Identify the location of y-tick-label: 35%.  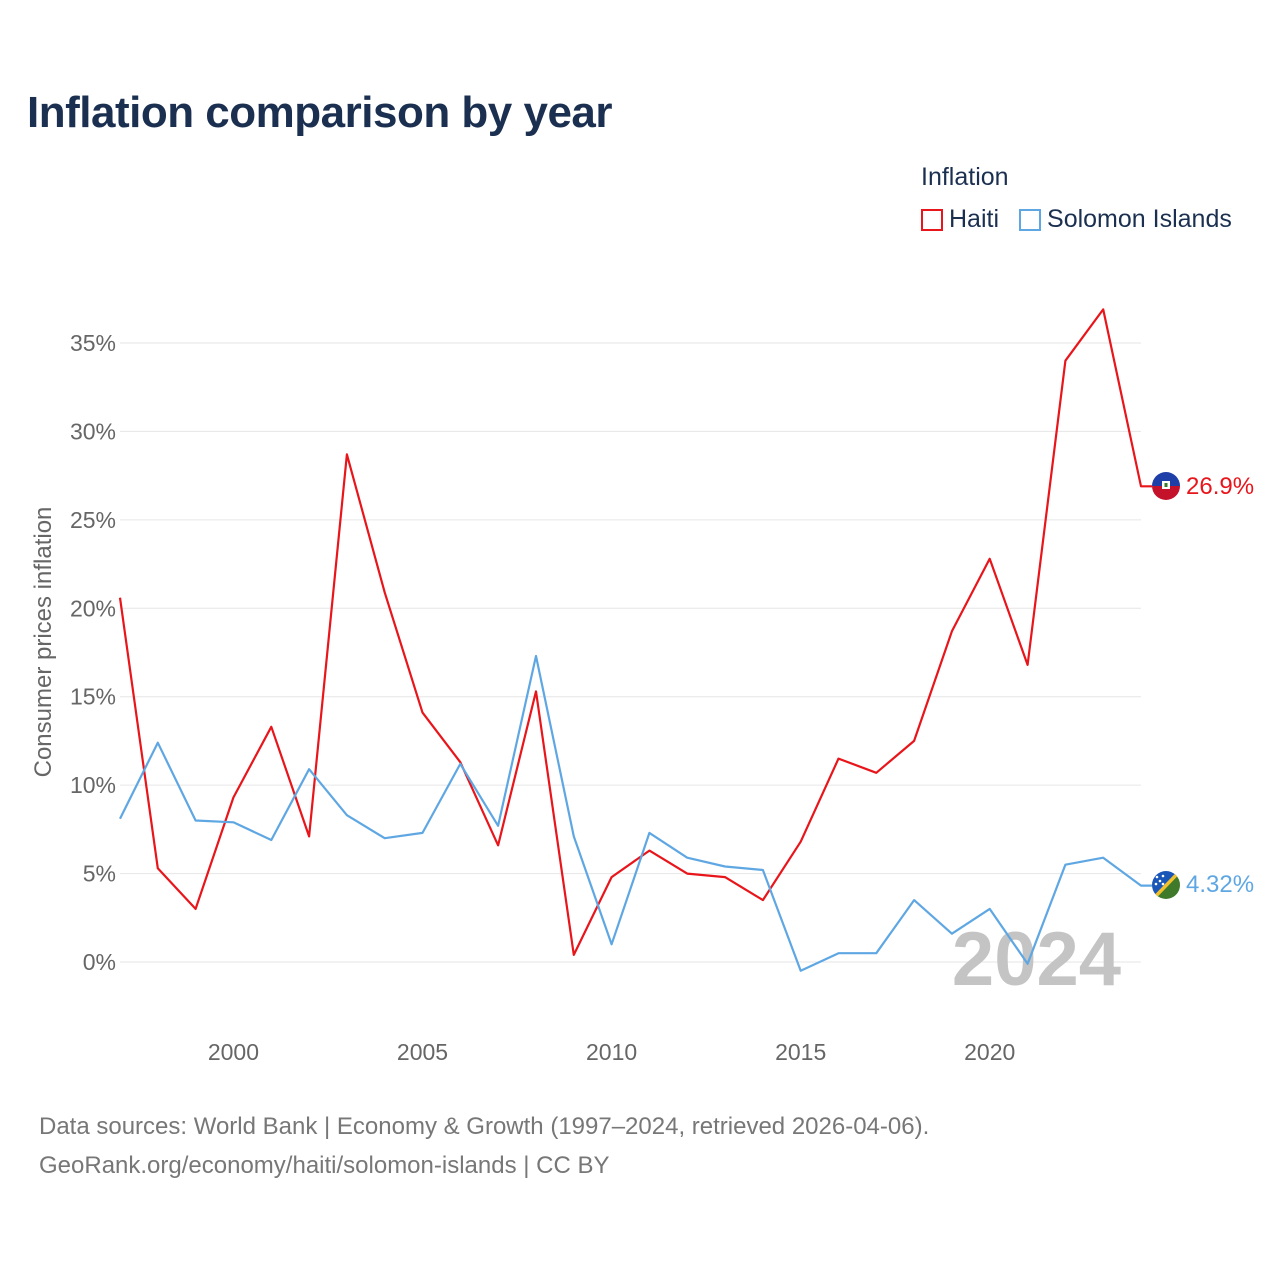
(93, 343).